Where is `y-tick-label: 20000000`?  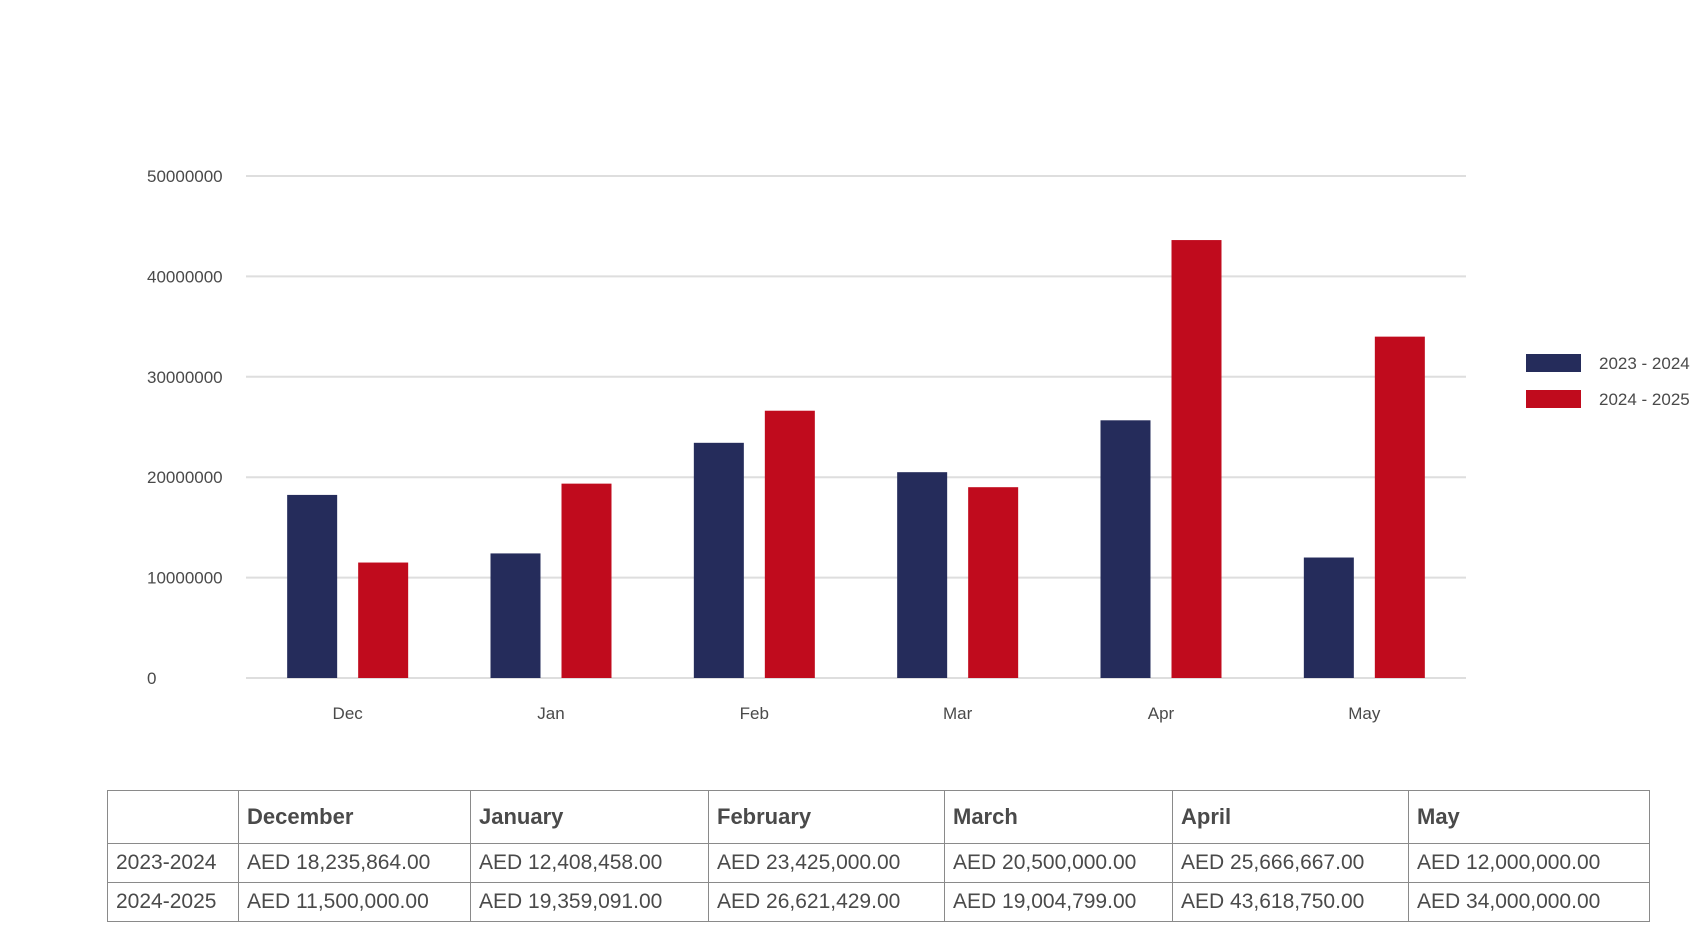
y-tick-label: 20000000 is located at coordinates (185, 477).